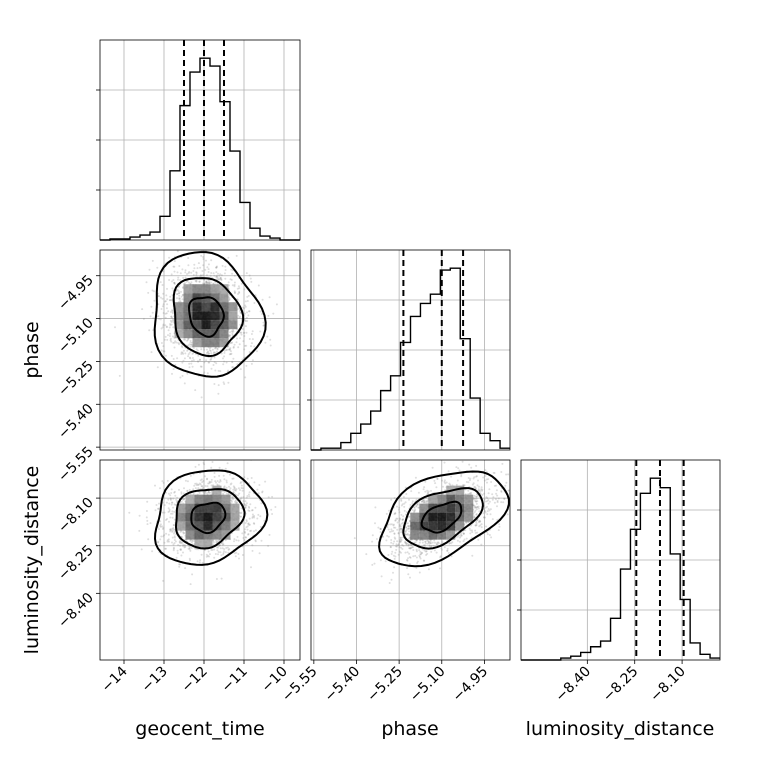  I want to click on joint-2-layer, so click(431, 522).